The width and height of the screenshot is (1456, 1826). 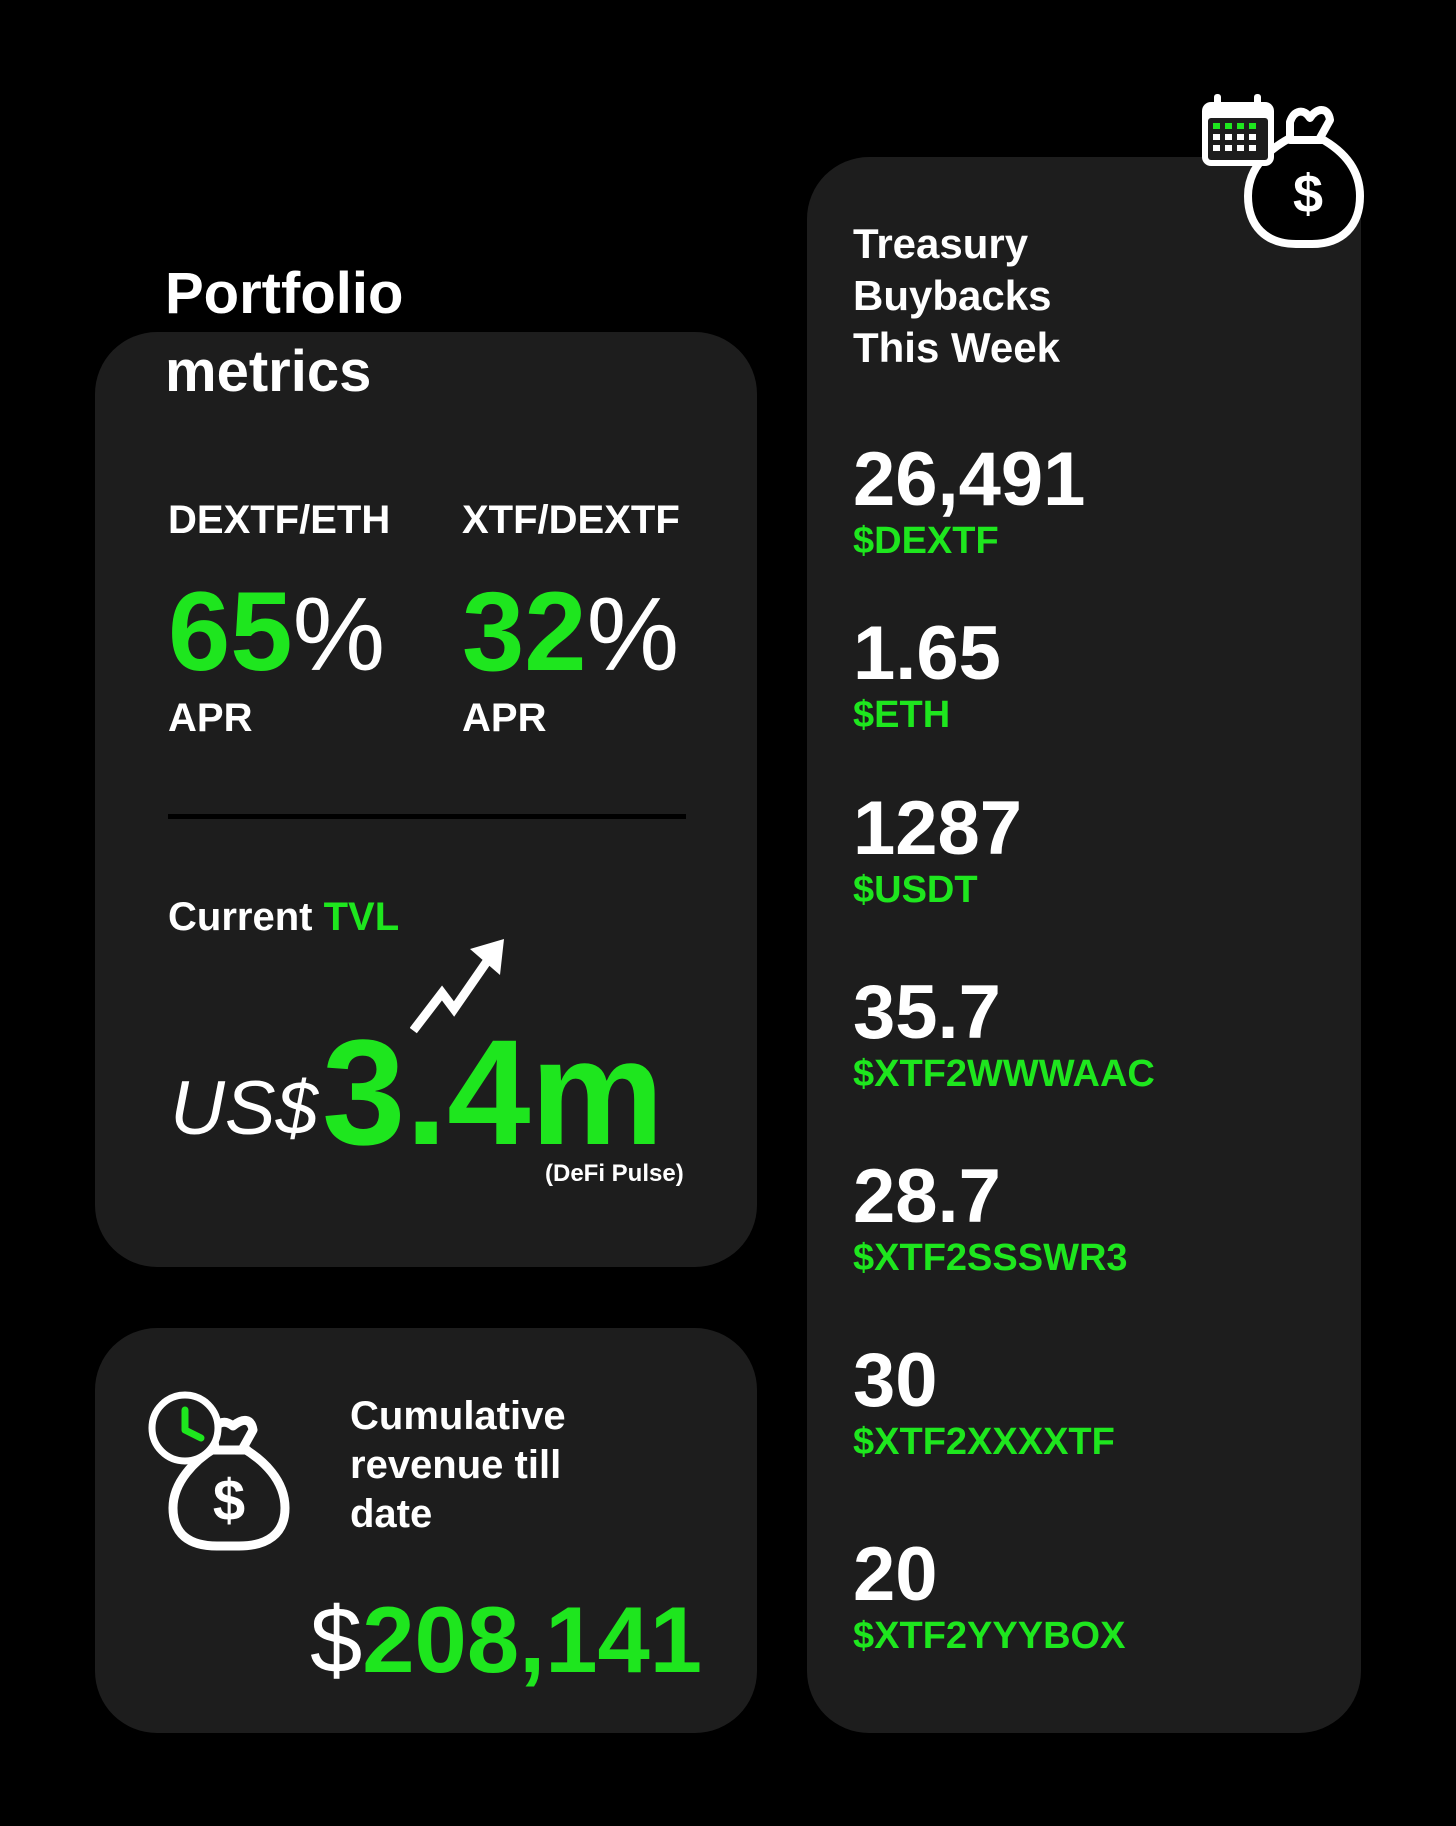 What do you see at coordinates (493, 1092) in the screenshot?
I see `tvl-value: 3.4m` at bounding box center [493, 1092].